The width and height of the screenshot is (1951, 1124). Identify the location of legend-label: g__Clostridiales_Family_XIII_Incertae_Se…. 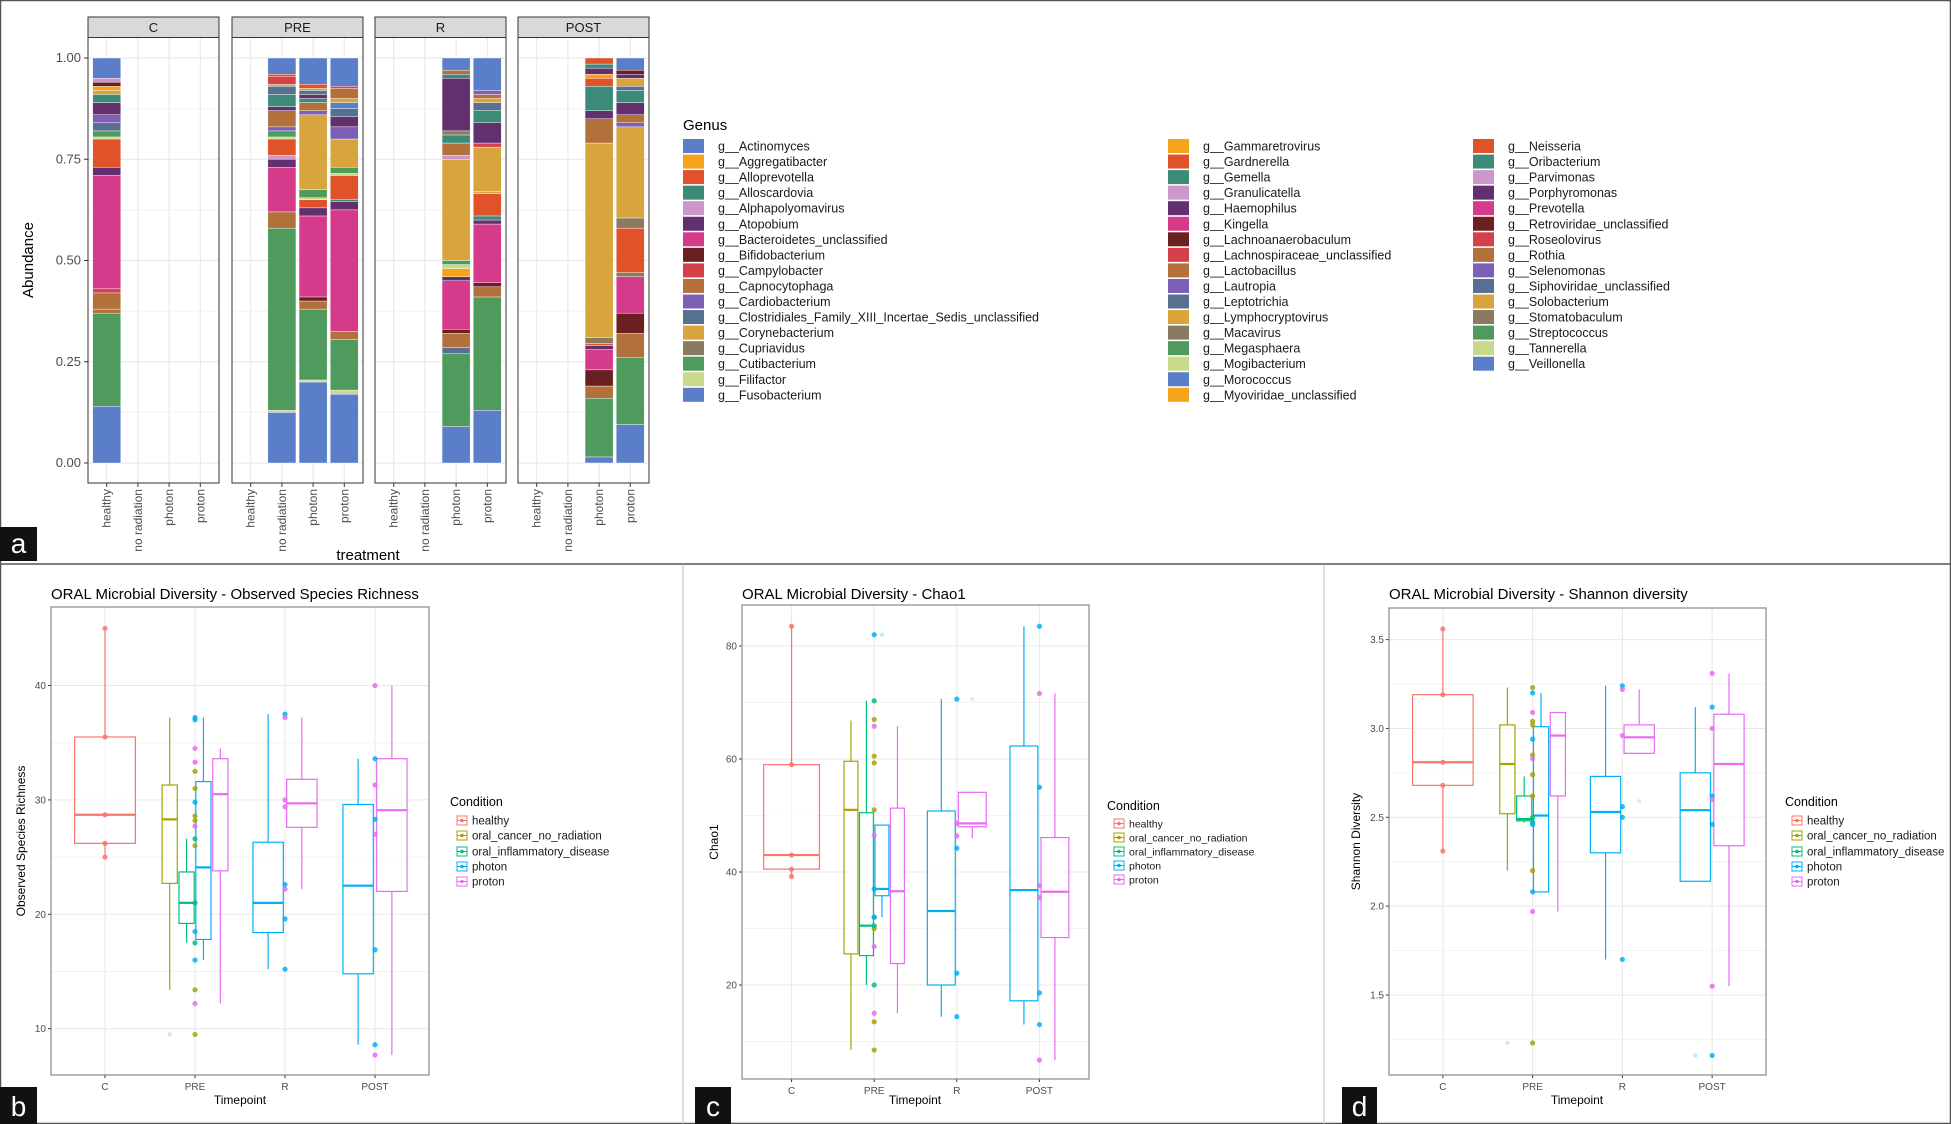
(878, 318).